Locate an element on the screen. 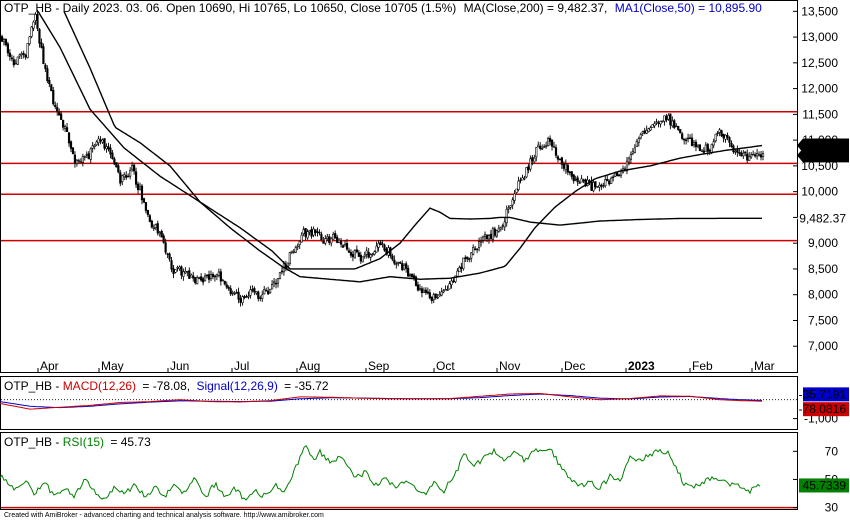 This screenshot has width=850, height=520. rsi-header: OTP_HB - RSI(15) = 45.73 is located at coordinates (77, 442).